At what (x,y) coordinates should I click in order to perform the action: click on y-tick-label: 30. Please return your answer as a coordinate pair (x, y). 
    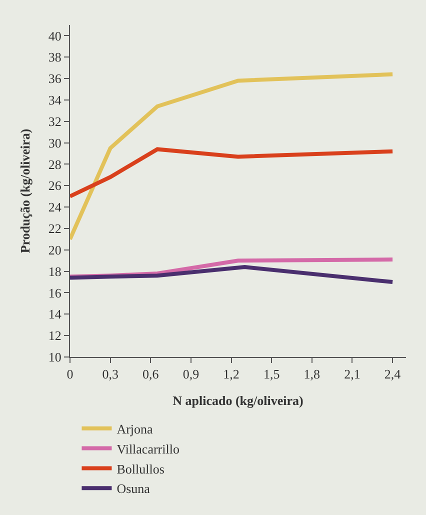
    Looking at the image, I should click on (55, 142).